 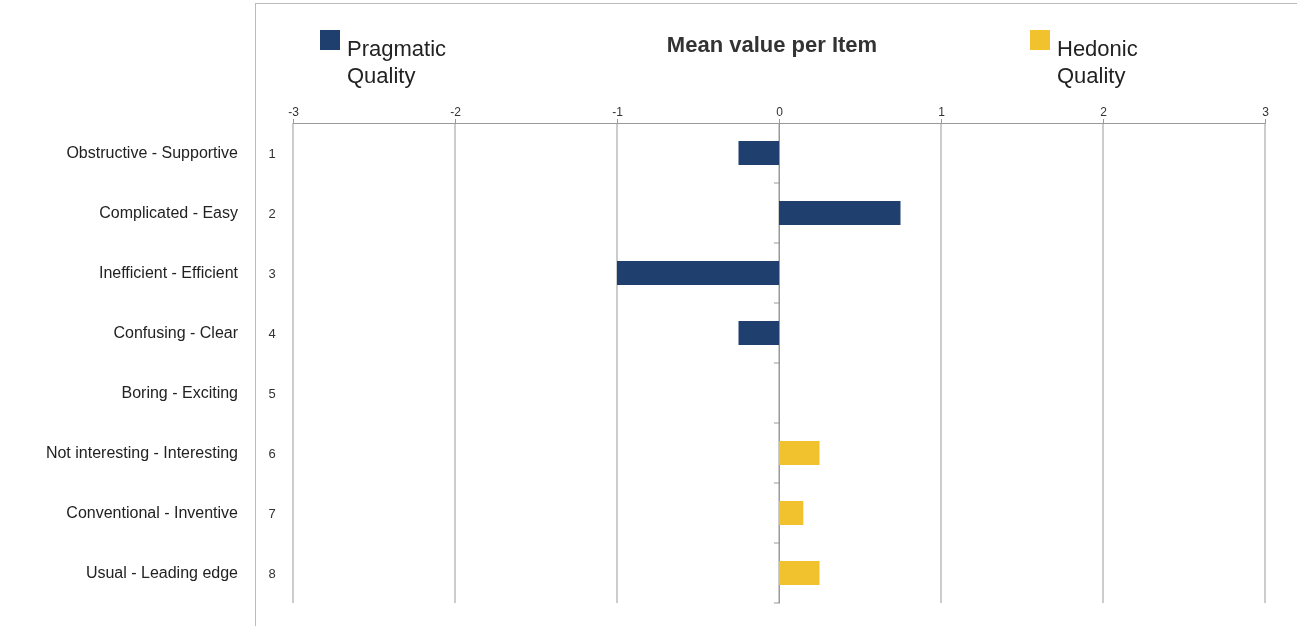 What do you see at coordinates (294, 112) in the screenshot?
I see `x-tick-label: -3` at bounding box center [294, 112].